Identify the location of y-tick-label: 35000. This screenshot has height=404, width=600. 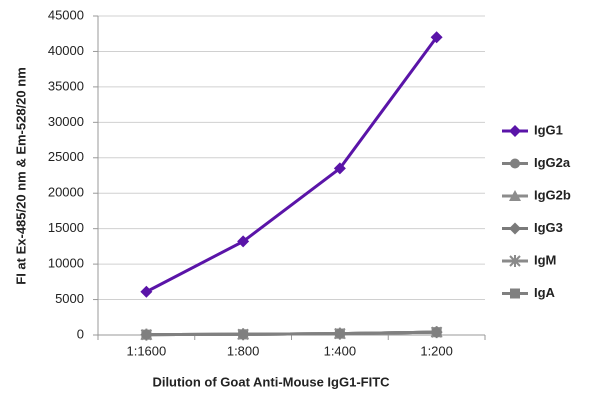
(66, 85).